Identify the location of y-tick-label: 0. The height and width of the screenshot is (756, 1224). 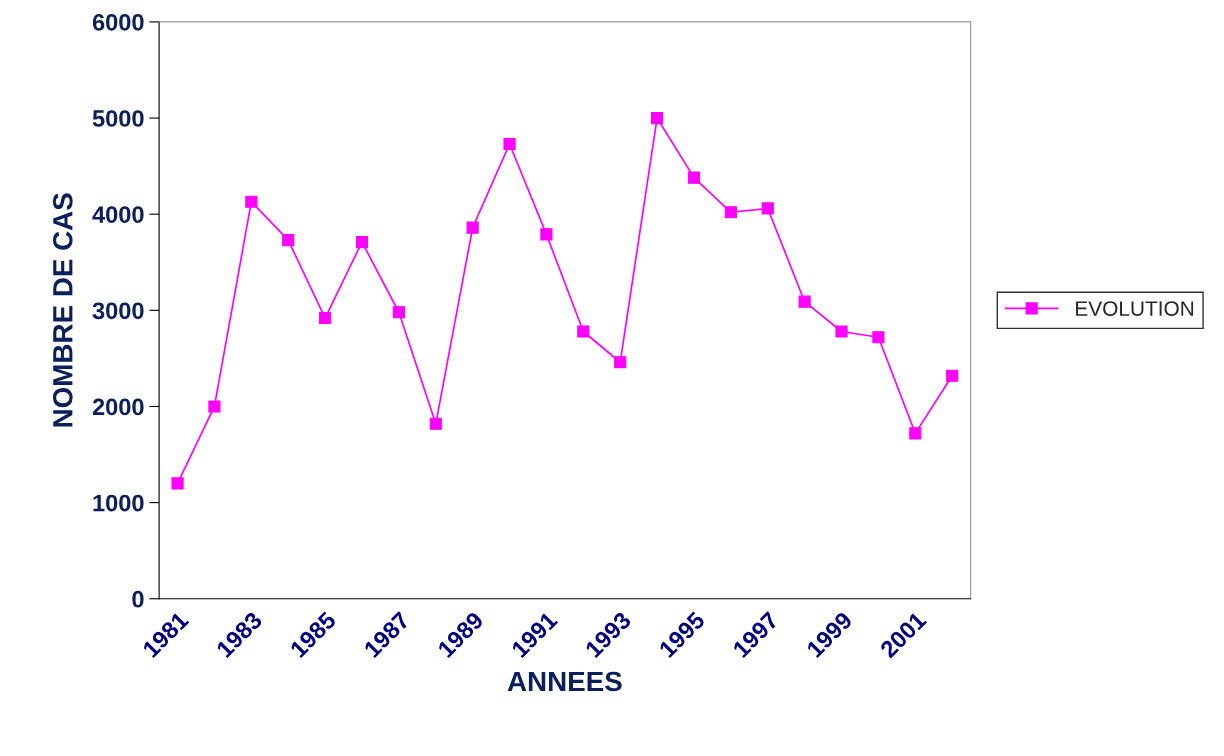
(138, 599).